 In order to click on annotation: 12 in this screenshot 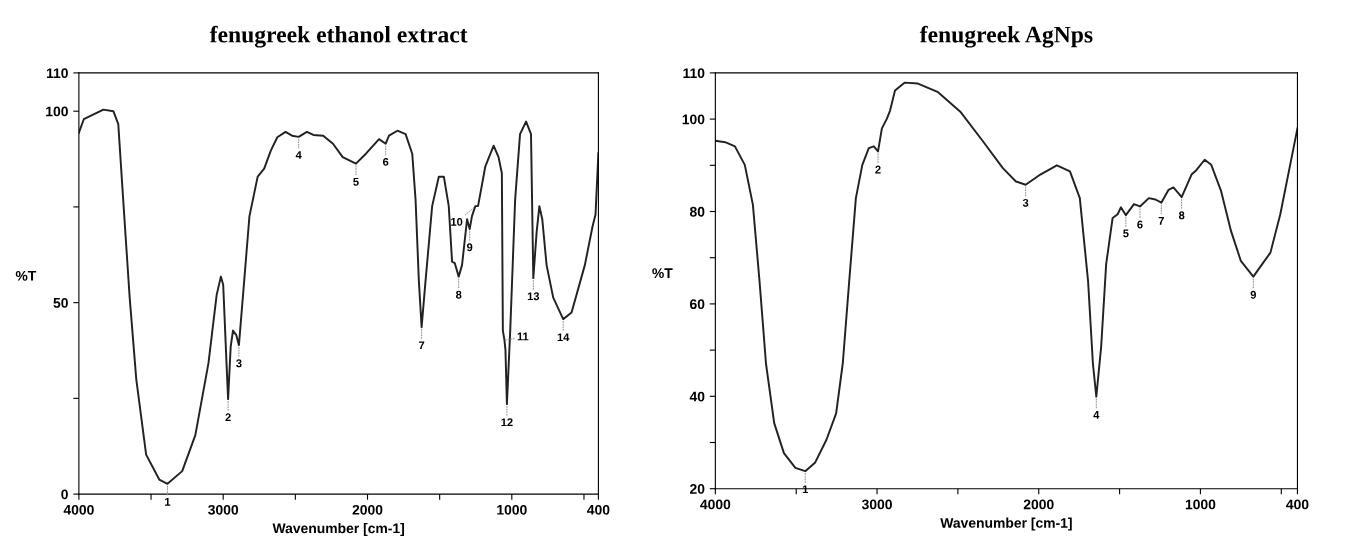, I will do `click(507, 422)`.